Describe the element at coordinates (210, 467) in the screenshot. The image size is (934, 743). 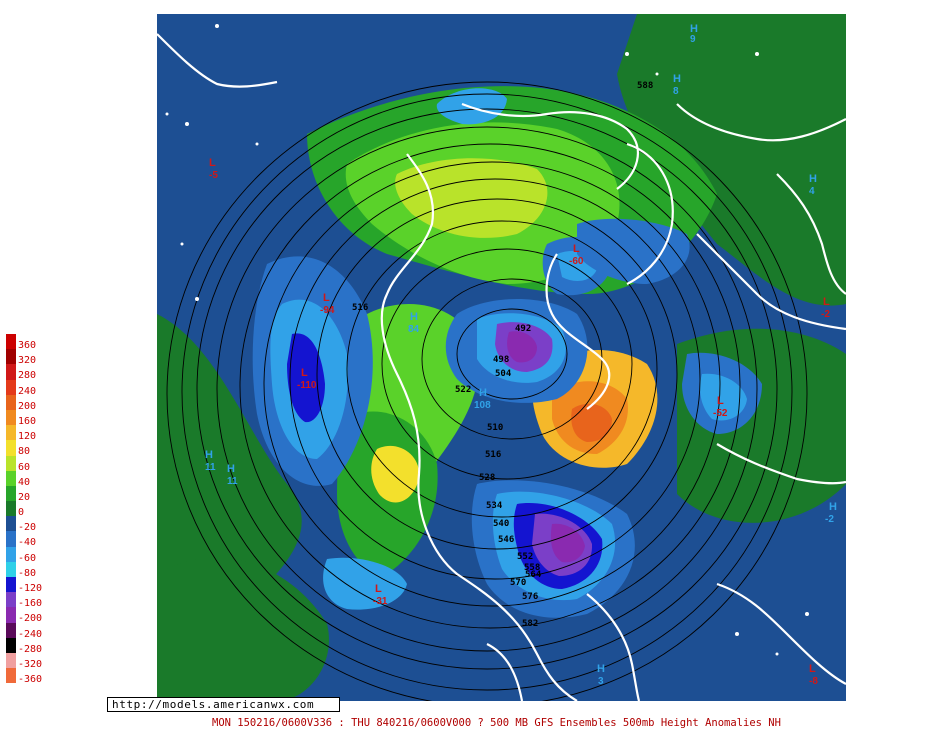
I see `high-value: 11` at that location.